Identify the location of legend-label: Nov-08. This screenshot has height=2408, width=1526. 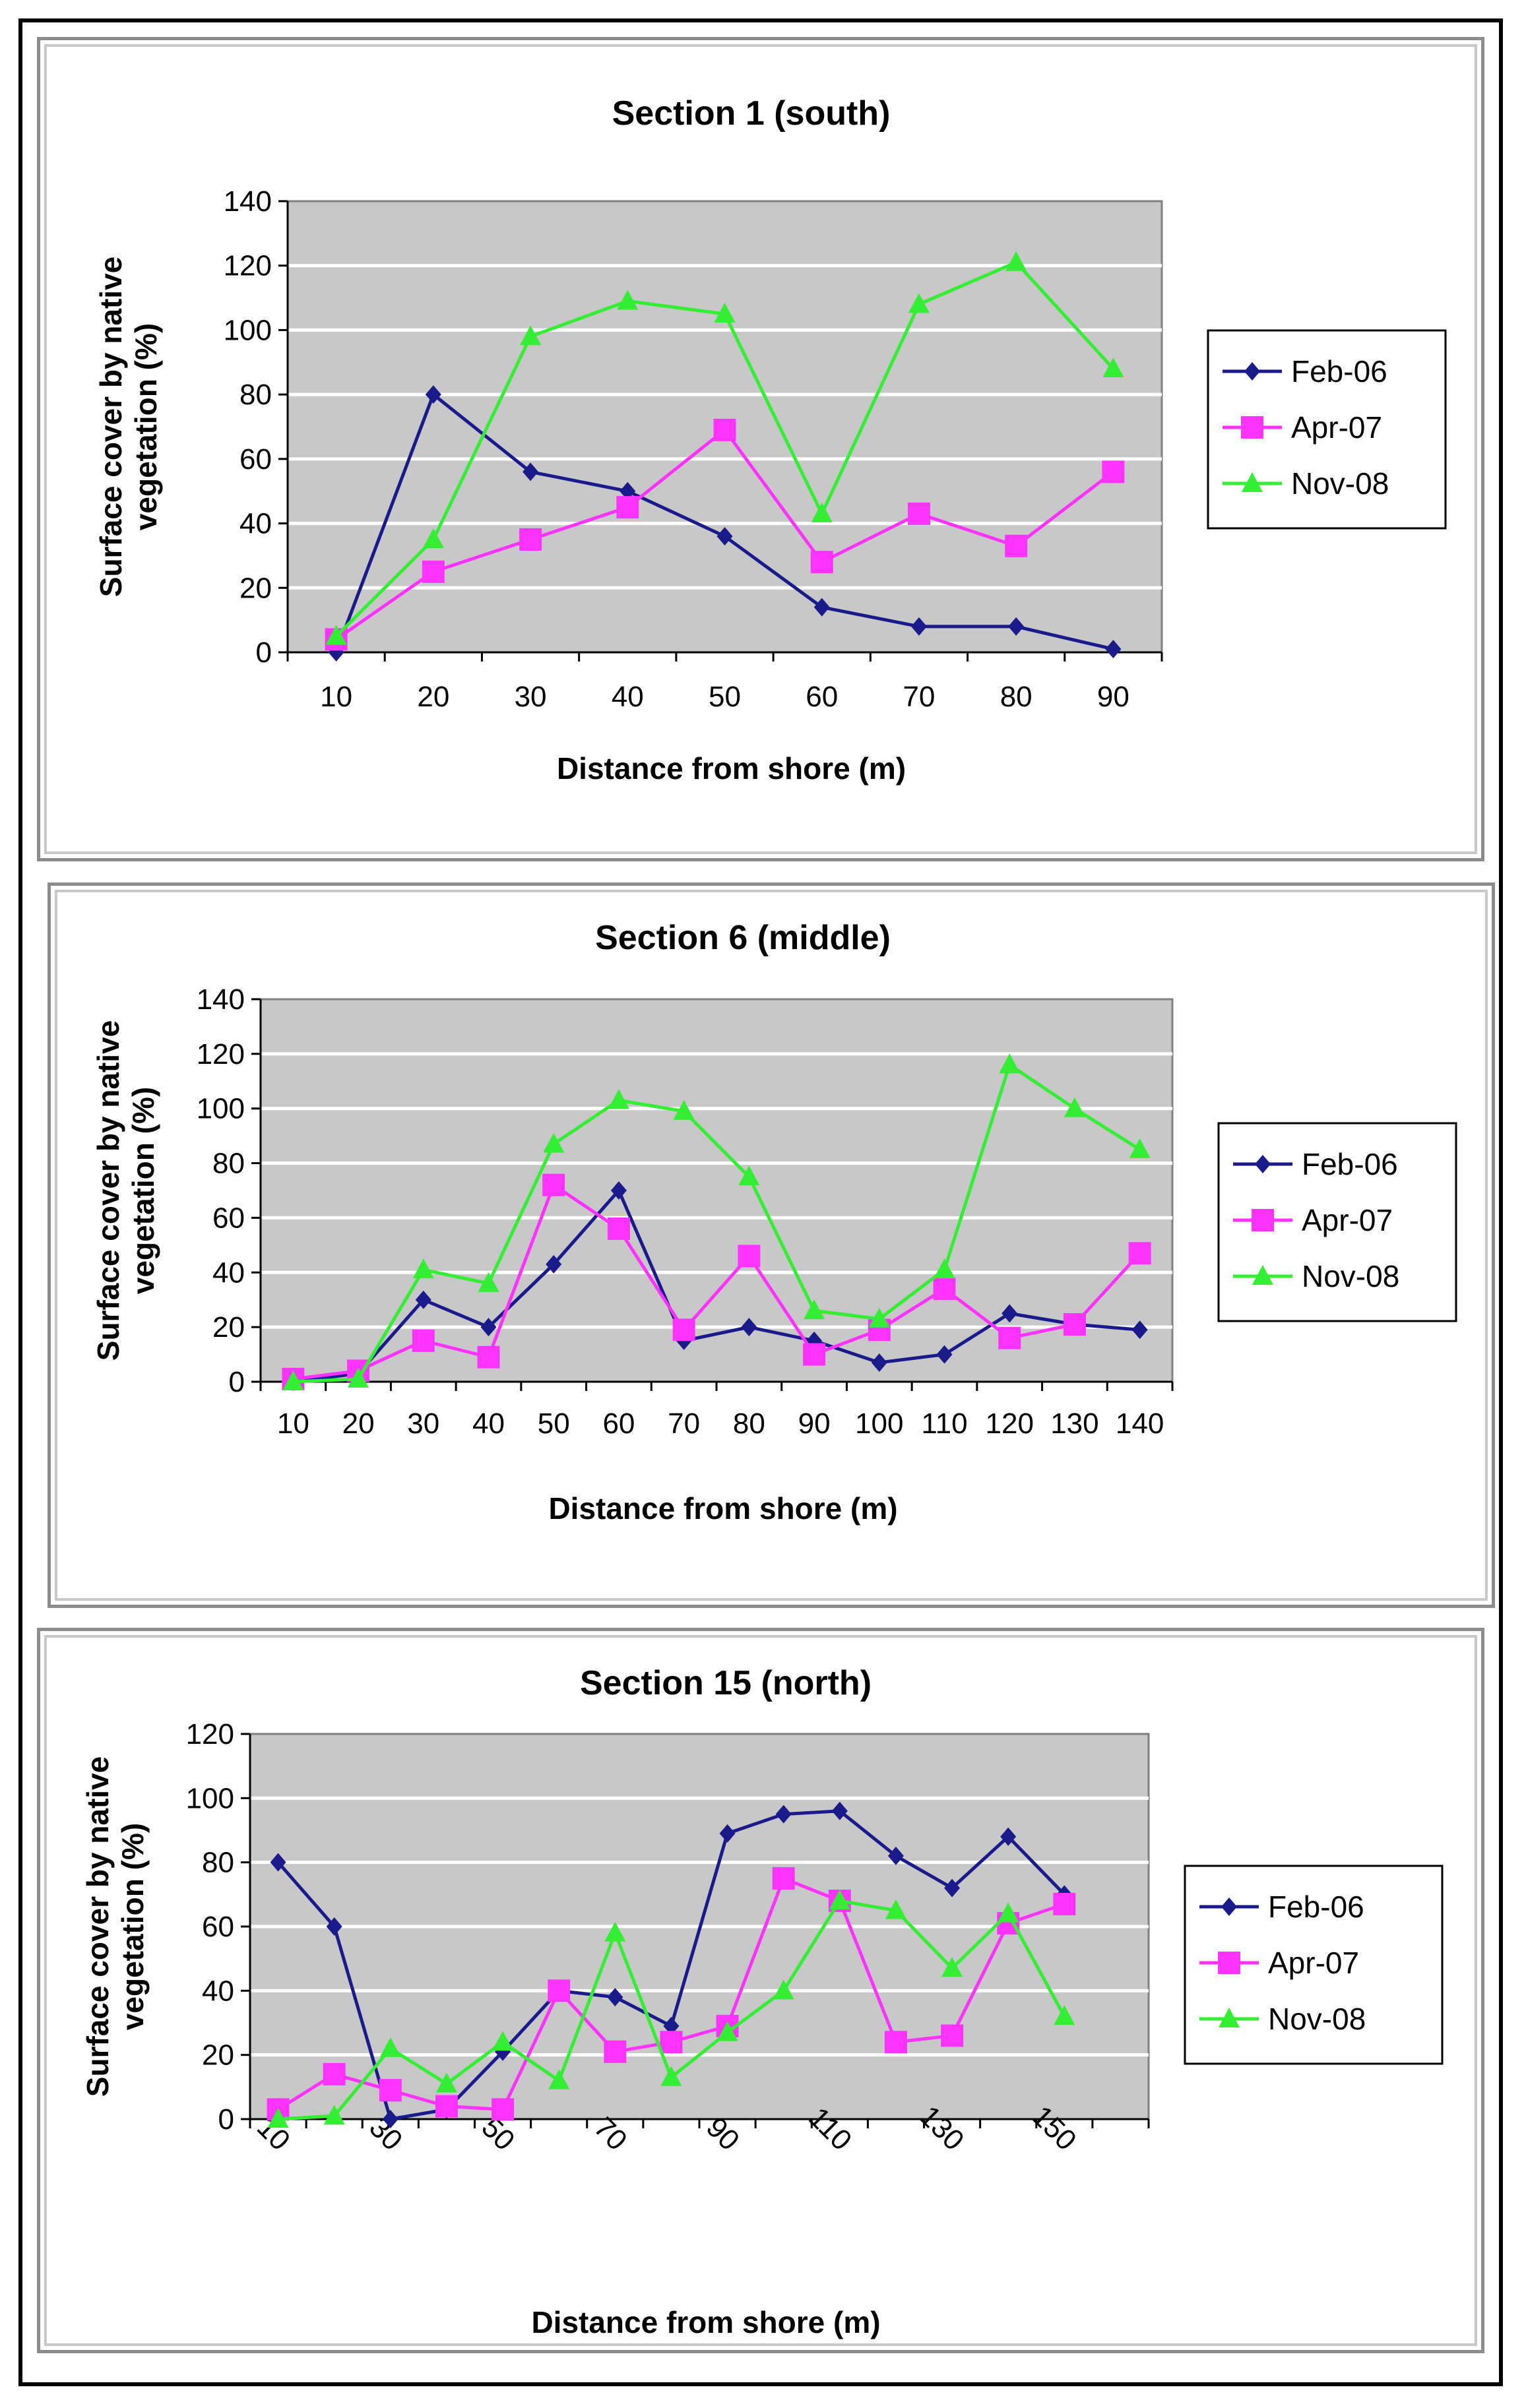
(1317, 2019).